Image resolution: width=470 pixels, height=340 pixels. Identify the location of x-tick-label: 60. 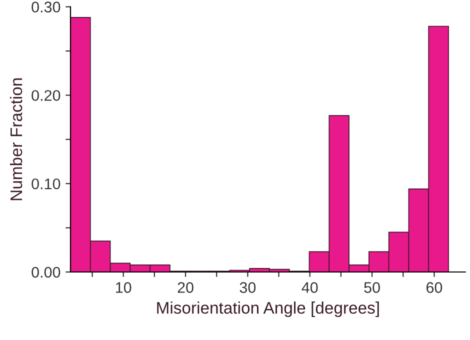
(434, 287).